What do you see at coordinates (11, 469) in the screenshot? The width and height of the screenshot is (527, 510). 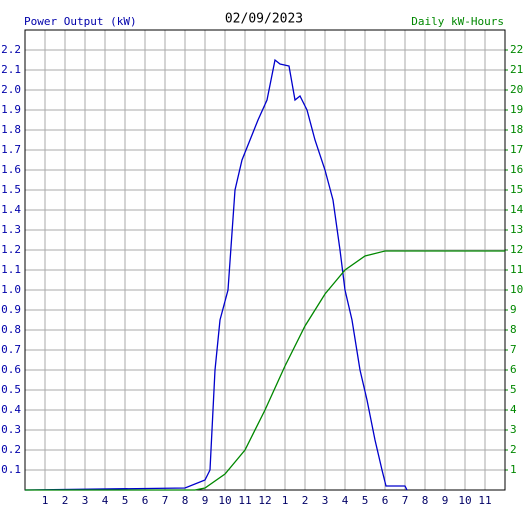 I see `y-tick-label: 0.1` at bounding box center [11, 469].